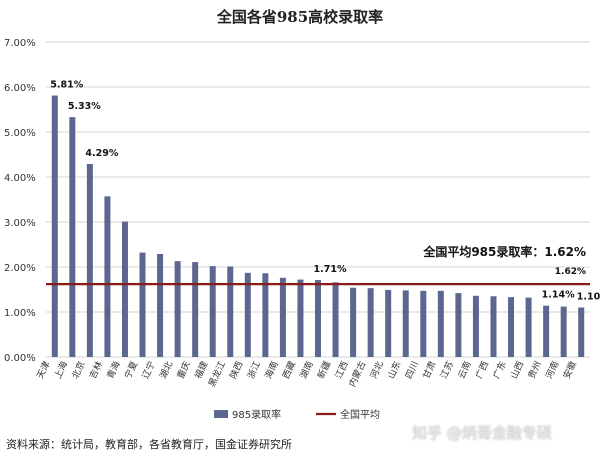 This screenshot has height=457, width=600. What do you see at coordinates (394, 369) in the screenshot?
I see `x-tick-label: 山东` at bounding box center [394, 369].